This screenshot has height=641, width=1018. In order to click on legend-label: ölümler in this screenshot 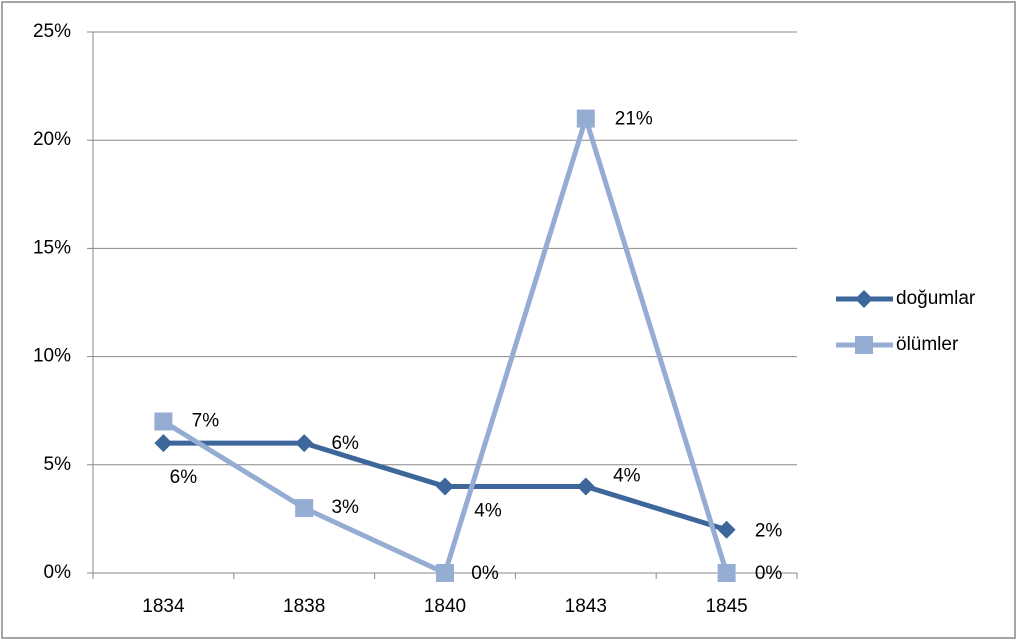, I will do `click(927, 344)`.